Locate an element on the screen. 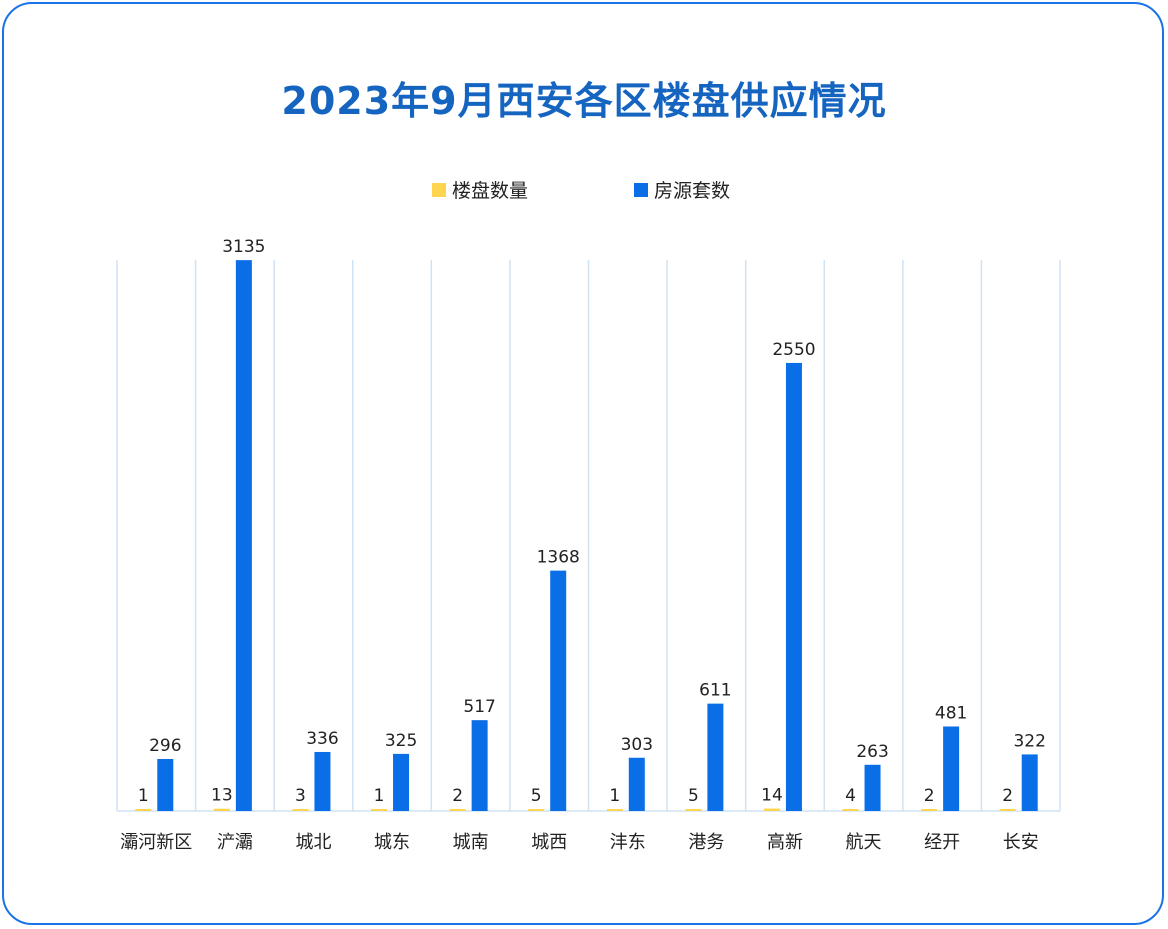 The width and height of the screenshot is (1168, 929). x-tick-label: 港务 is located at coordinates (706, 842).